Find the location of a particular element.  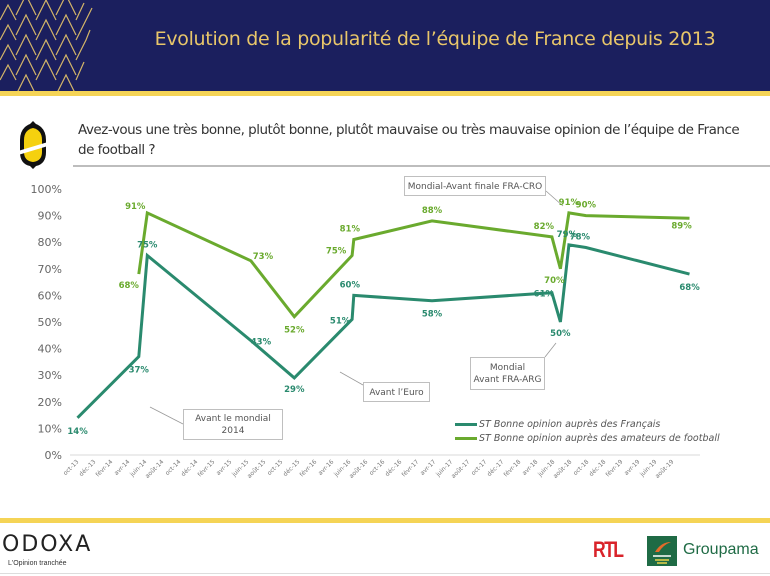

y-tick-label: 100% is located at coordinates (46, 189).